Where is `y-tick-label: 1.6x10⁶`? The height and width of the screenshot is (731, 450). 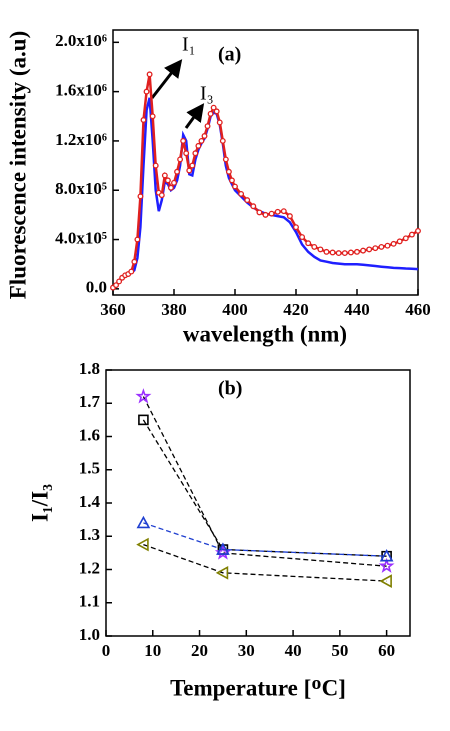
y-tick-label: 1.6x10⁶ is located at coordinates (81, 90).